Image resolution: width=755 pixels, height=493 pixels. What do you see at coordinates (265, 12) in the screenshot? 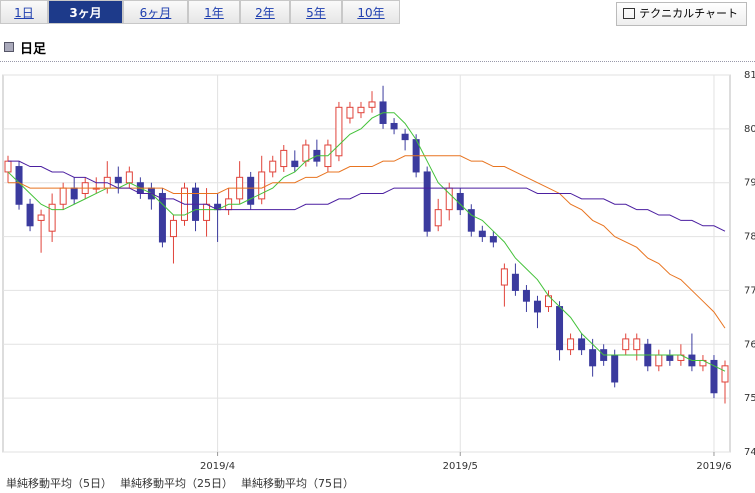
I see `period-tab: 2年` at bounding box center [265, 12].